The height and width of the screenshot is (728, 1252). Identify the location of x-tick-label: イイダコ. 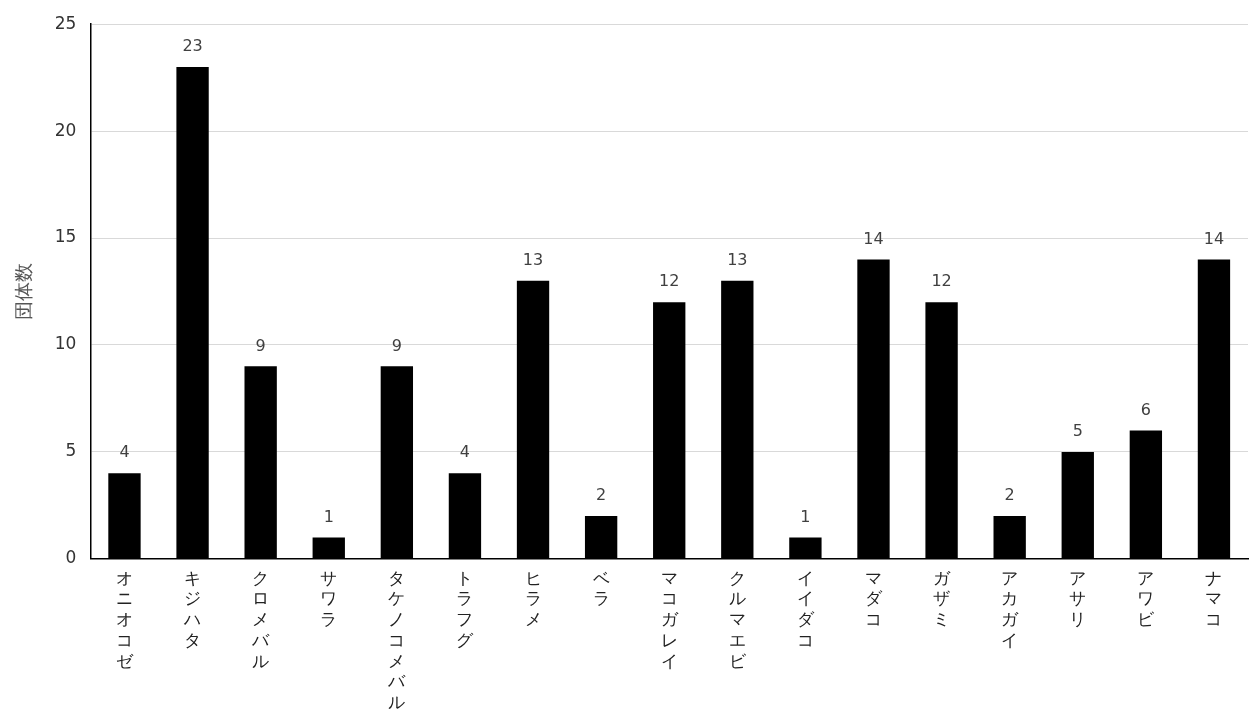
(805, 608).